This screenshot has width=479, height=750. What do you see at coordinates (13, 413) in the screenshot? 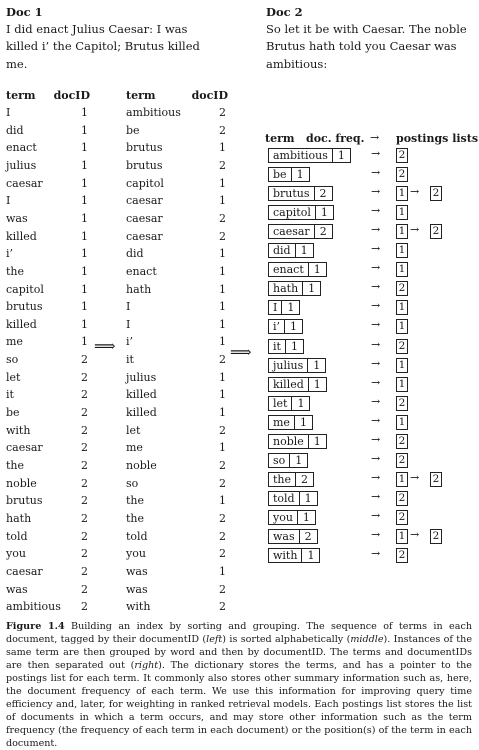
I see `unsorted-row-term: be` at bounding box center [13, 413].